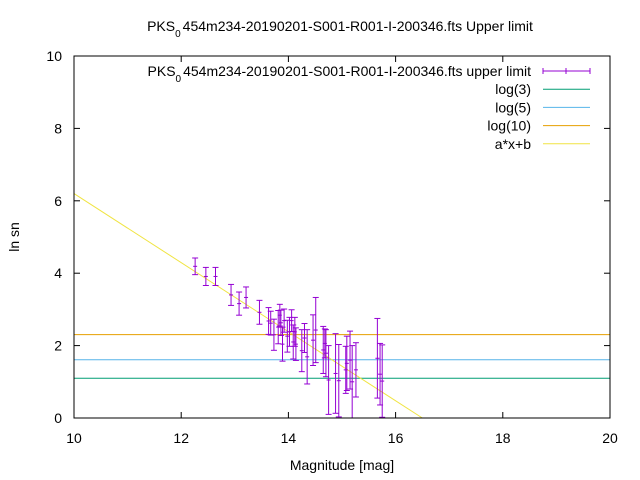 The width and height of the screenshot is (640, 480). Describe the element at coordinates (54, 56) in the screenshot. I see `y-tick-label: 10` at that location.